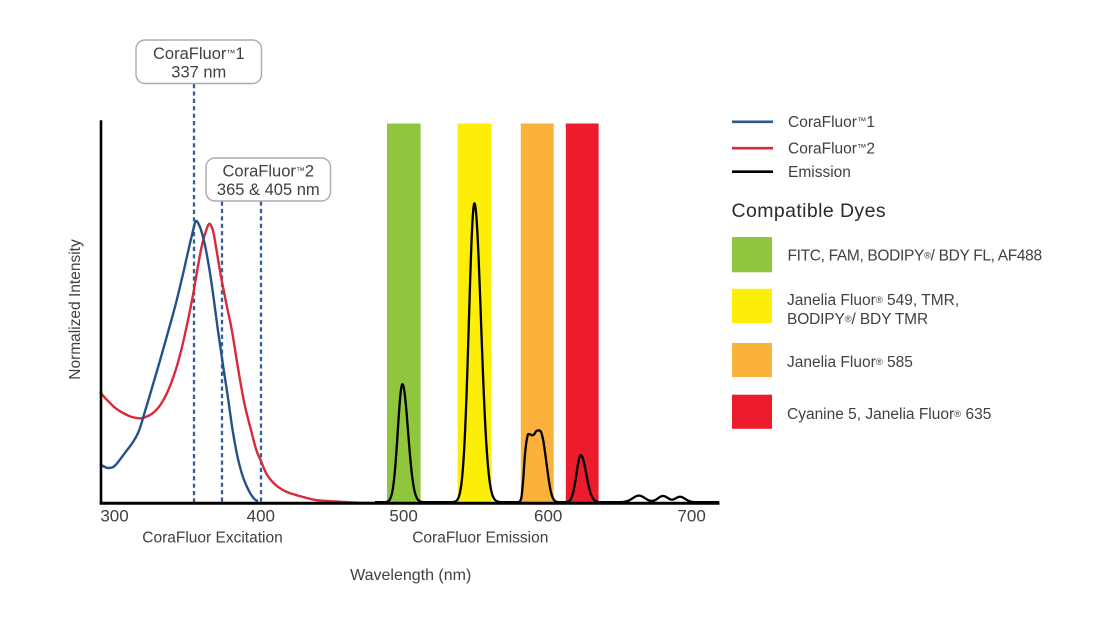  I want to click on svg-text: 300, so click(114, 516).